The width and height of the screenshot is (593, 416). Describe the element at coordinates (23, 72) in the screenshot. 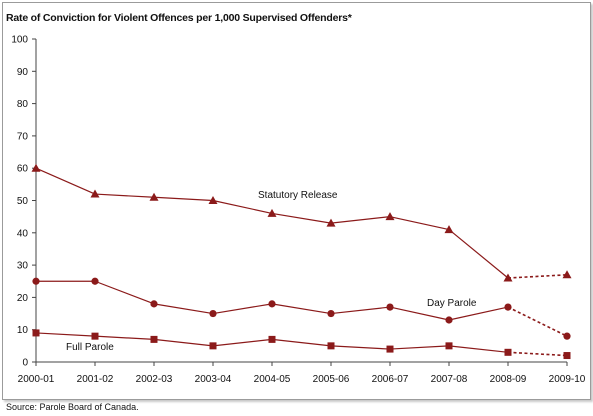

I see `y-tick-label: 90` at that location.